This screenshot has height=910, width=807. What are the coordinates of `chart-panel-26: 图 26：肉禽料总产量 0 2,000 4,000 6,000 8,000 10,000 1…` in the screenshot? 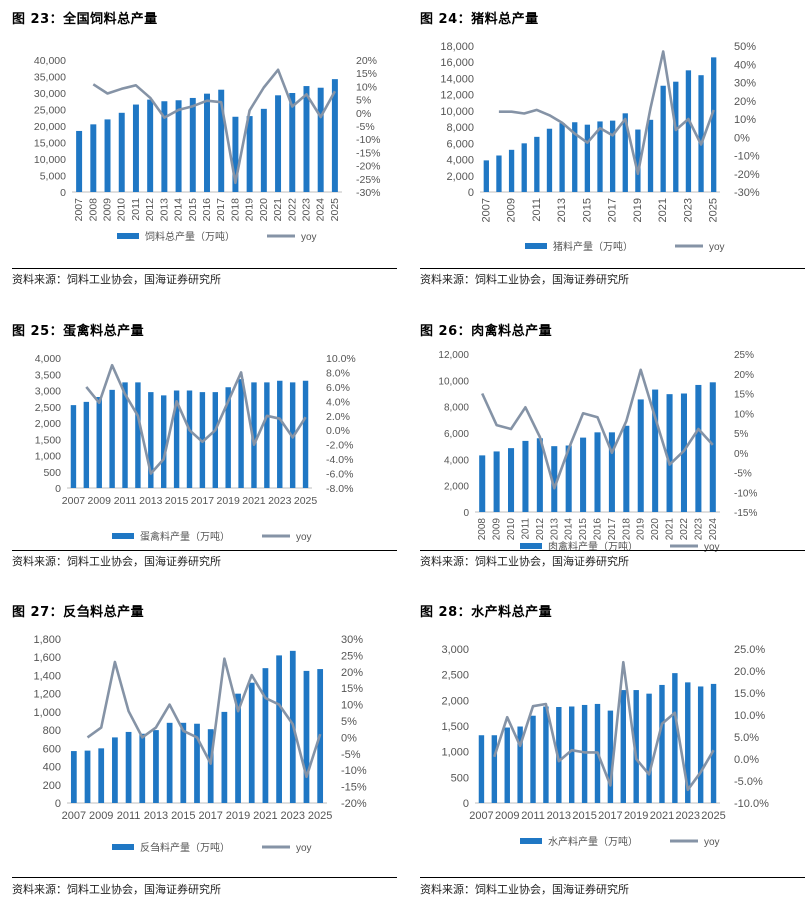 It's located at (612, 455).